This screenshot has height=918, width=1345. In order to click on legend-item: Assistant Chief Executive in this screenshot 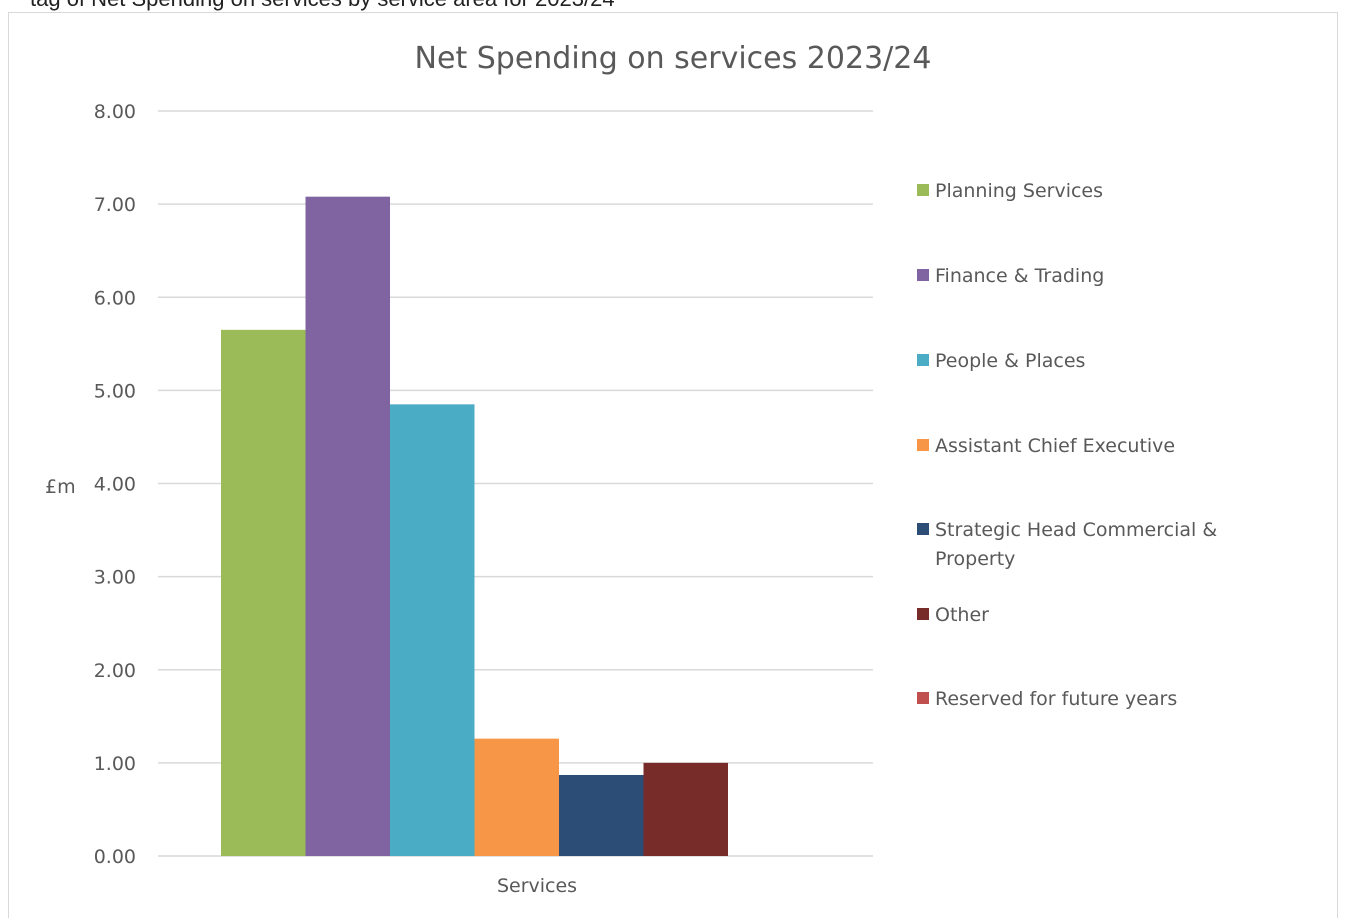, I will do `click(1046, 446)`.